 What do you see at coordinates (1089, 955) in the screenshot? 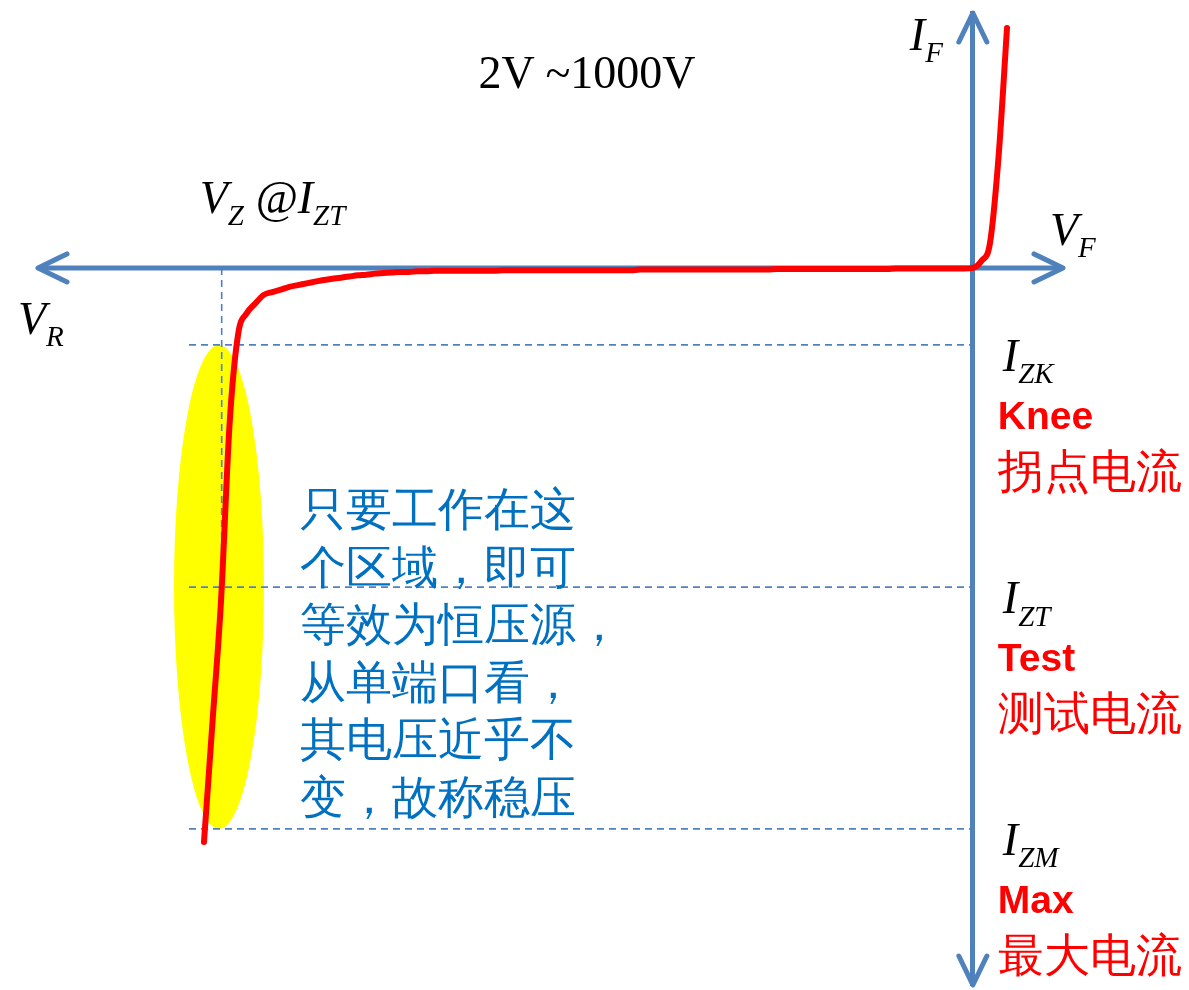
I see `text: 最大电流` at bounding box center [1089, 955].